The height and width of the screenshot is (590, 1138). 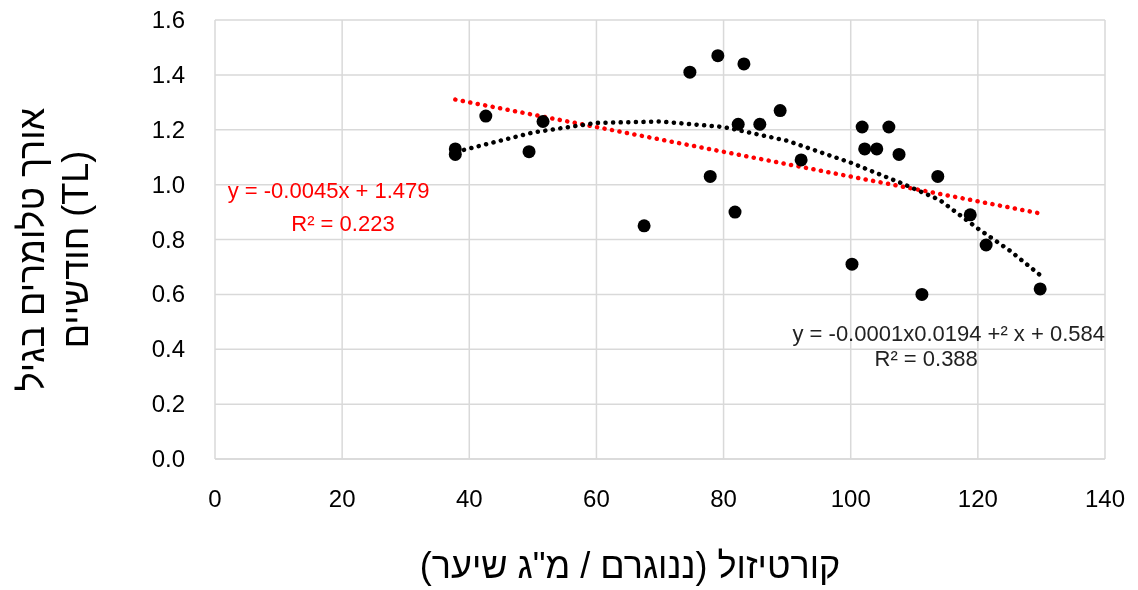 I want to click on y-tick-label: 1.0, so click(x=168, y=184).